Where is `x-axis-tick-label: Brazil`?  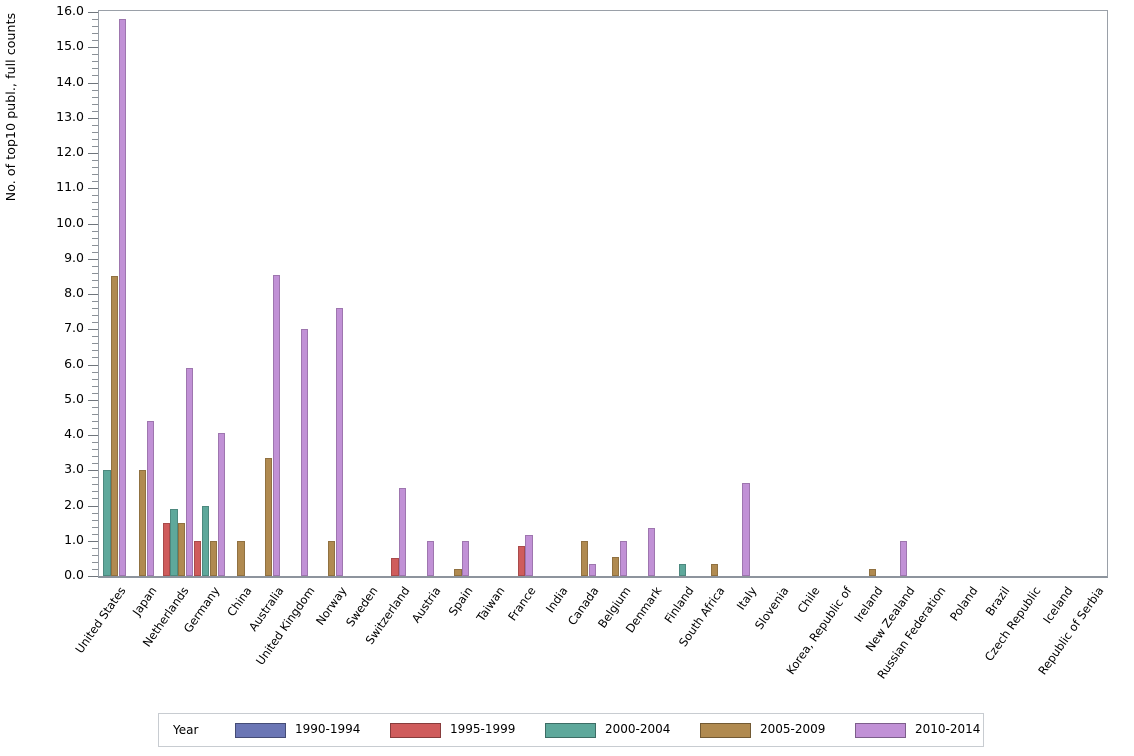
x-axis-tick-label: Brazil is located at coordinates (997, 601).